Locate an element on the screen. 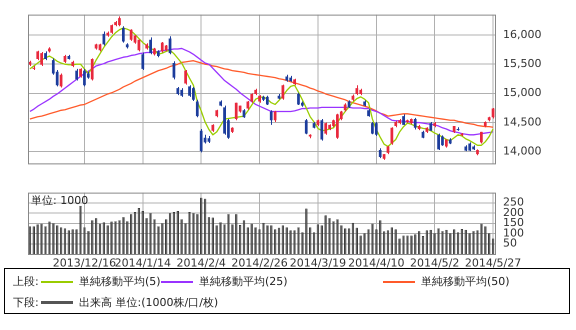  x-tick-label: 2014/4/10 is located at coordinates (376, 263).